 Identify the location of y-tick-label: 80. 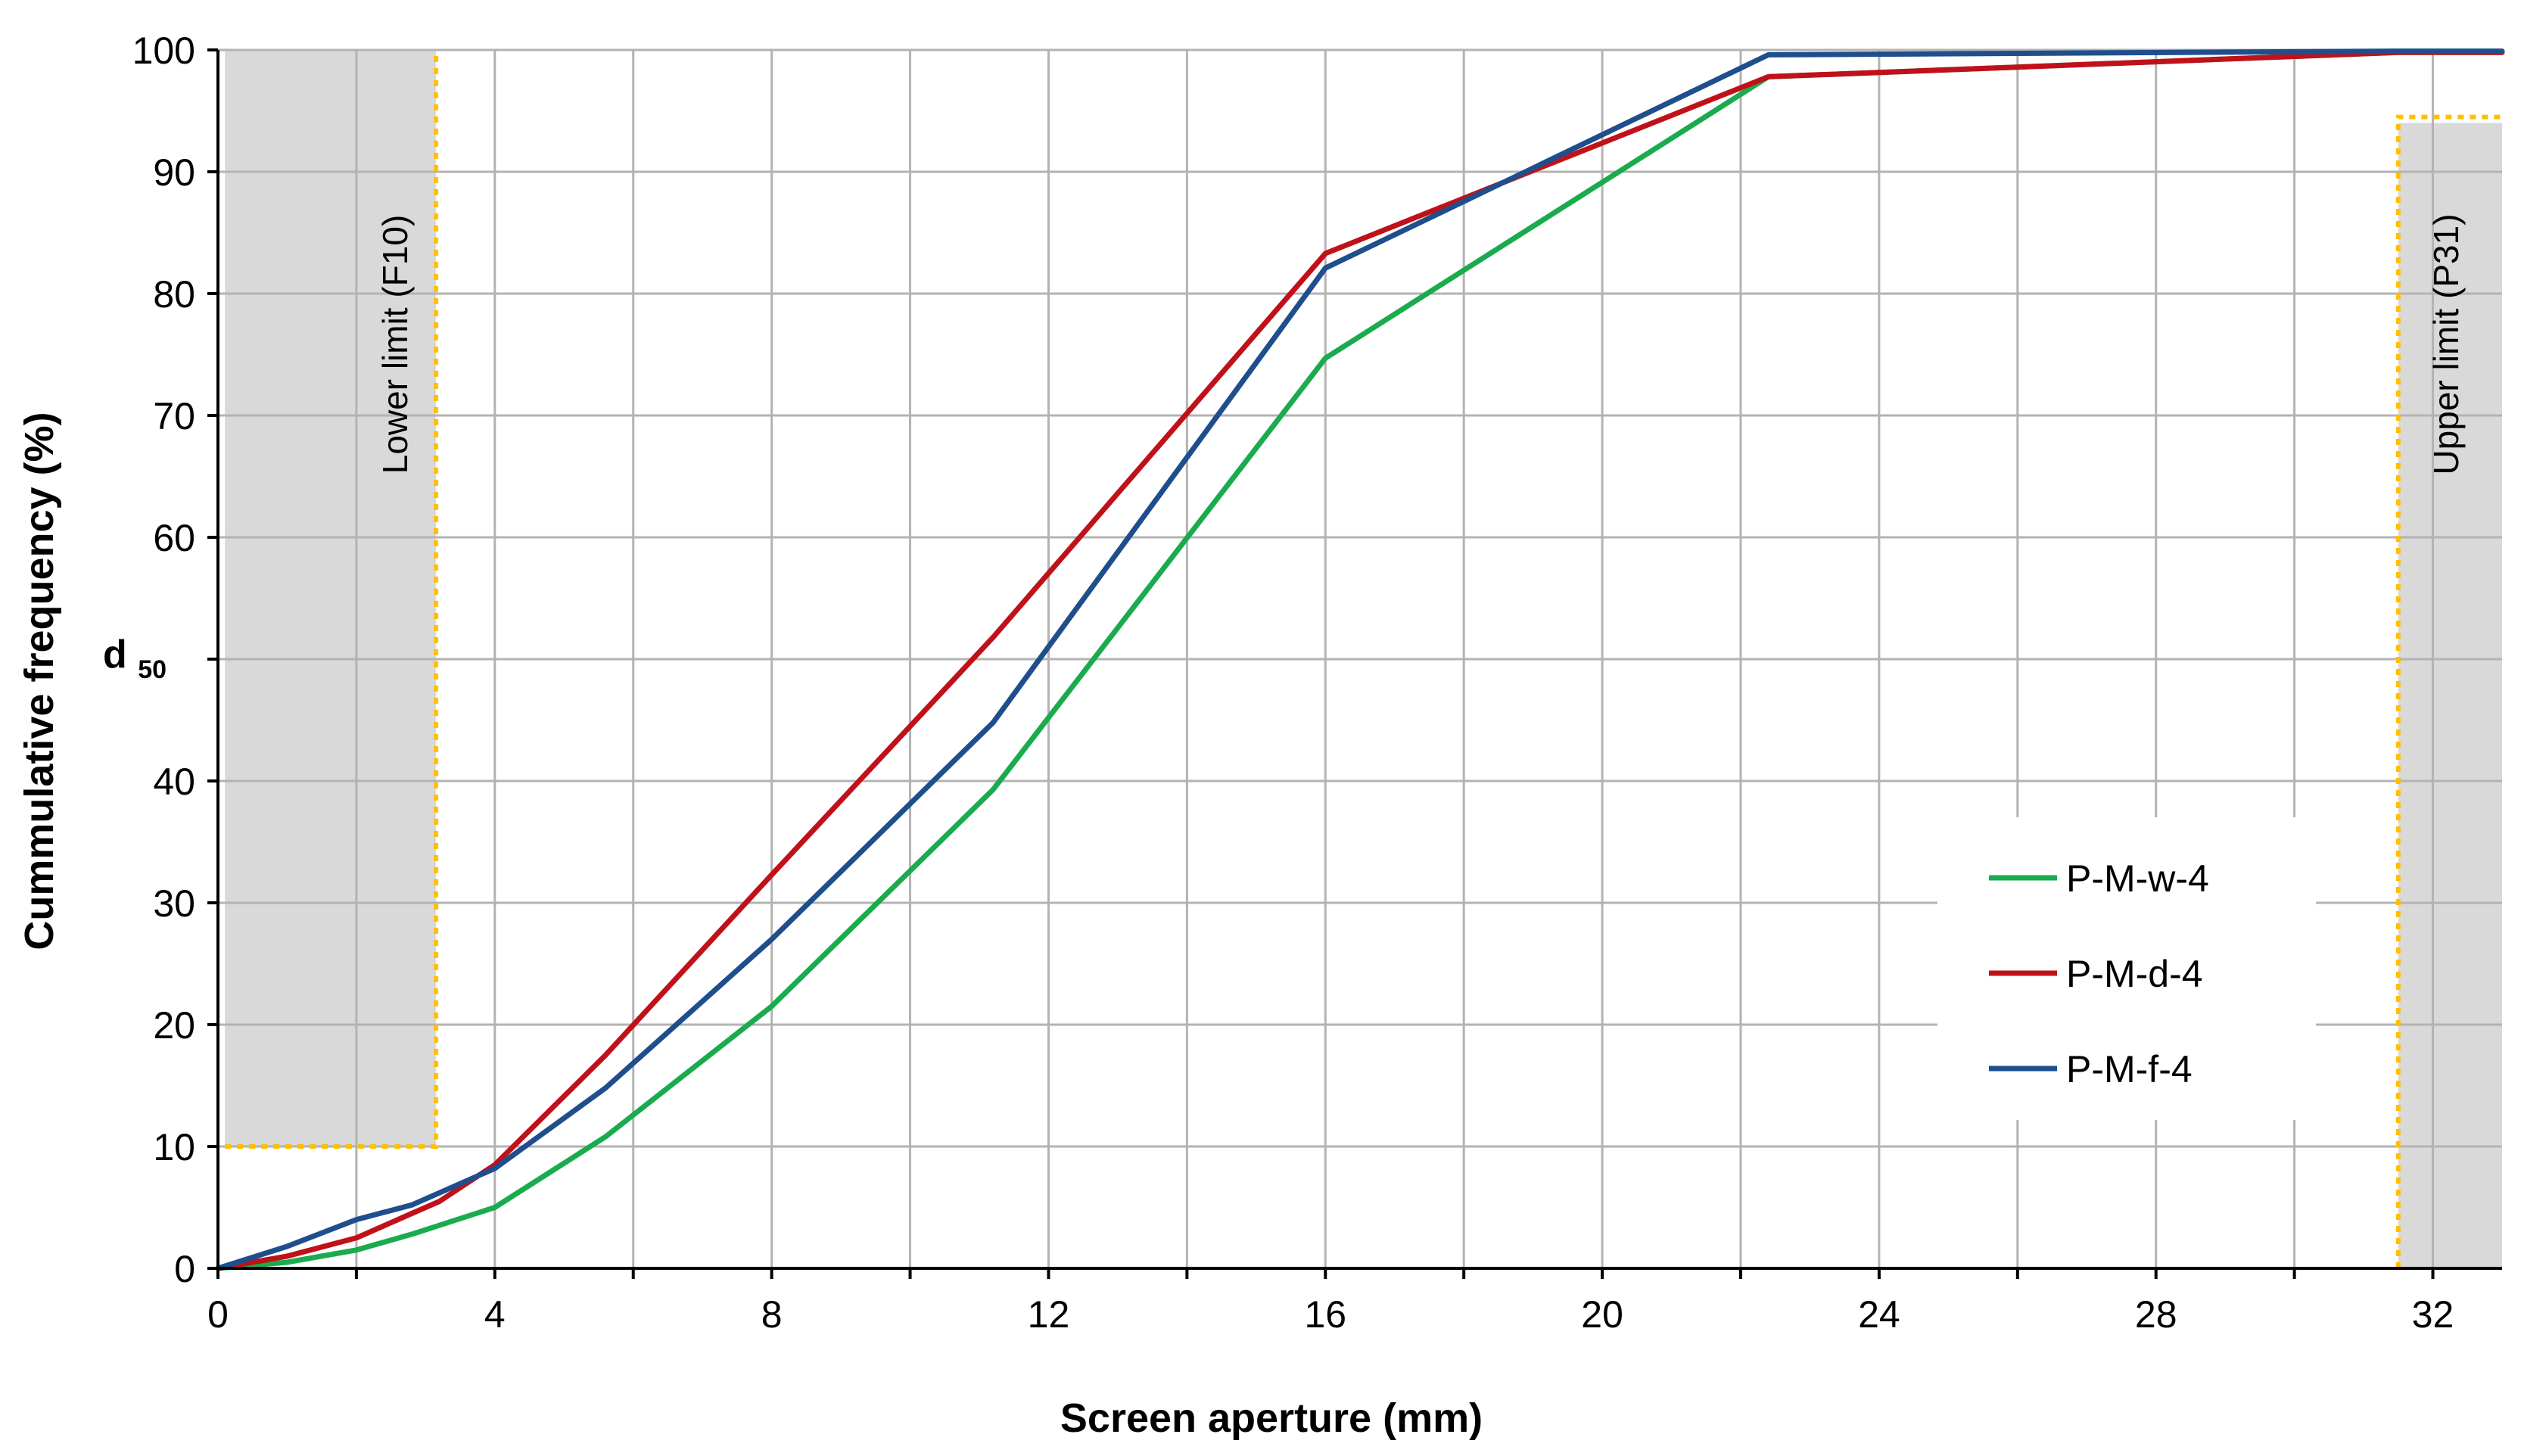
(174, 294).